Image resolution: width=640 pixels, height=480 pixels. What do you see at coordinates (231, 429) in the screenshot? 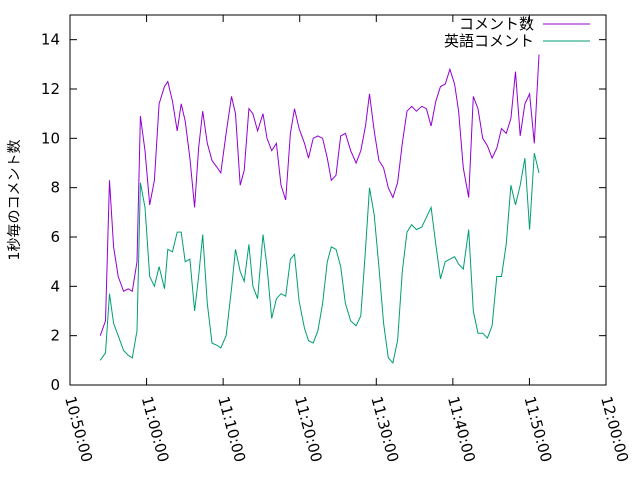
I see `x-tick-label: 11:10:00` at bounding box center [231, 429].